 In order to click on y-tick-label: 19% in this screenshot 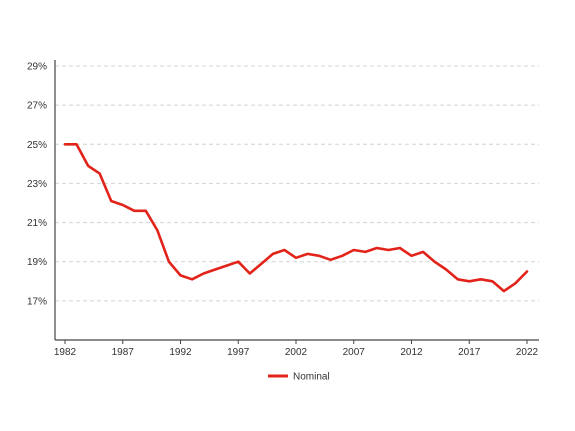, I will do `click(37, 262)`.